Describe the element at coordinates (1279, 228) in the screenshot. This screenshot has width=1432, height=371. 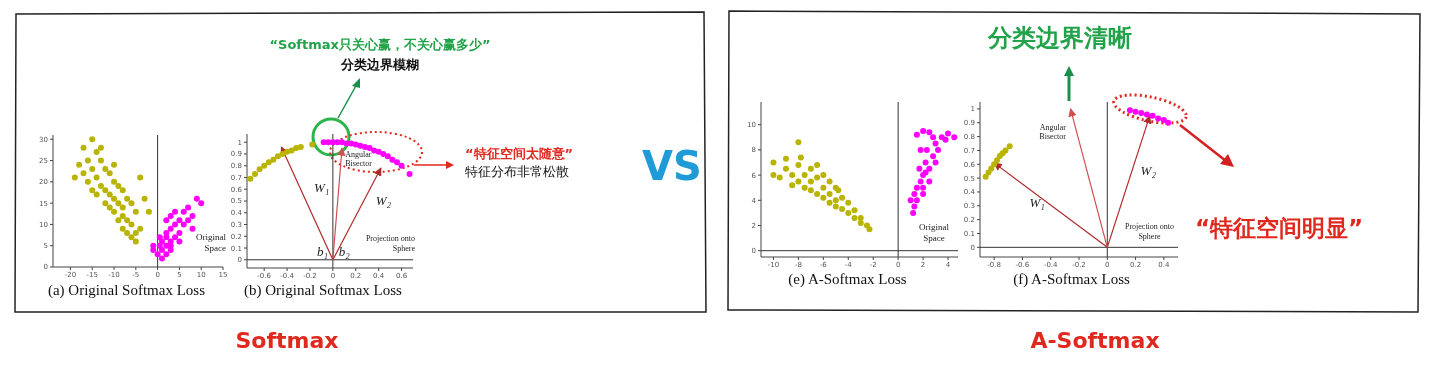
I see `text: “特征空间明显”` at that location.